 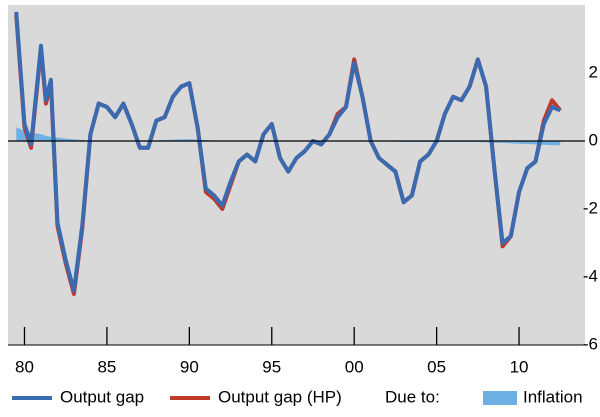 I want to click on y-tick-label: 0, so click(x=593, y=139).